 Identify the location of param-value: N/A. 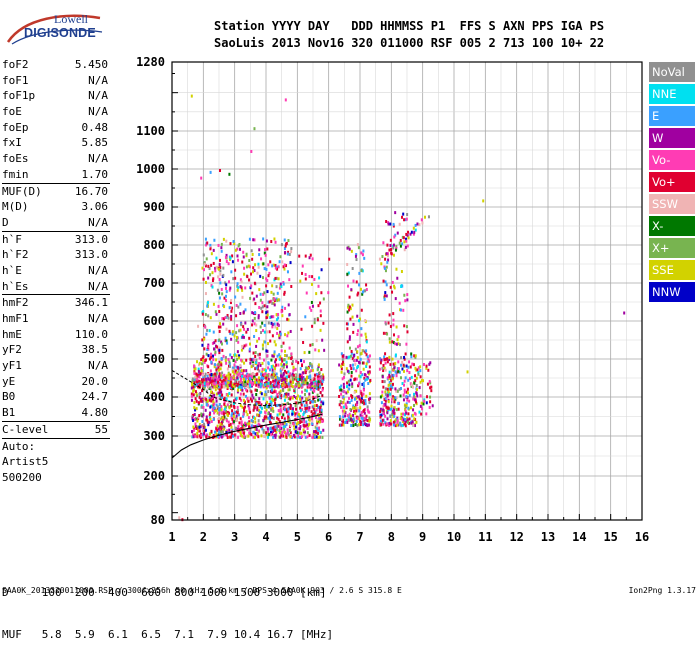
(98, 96).